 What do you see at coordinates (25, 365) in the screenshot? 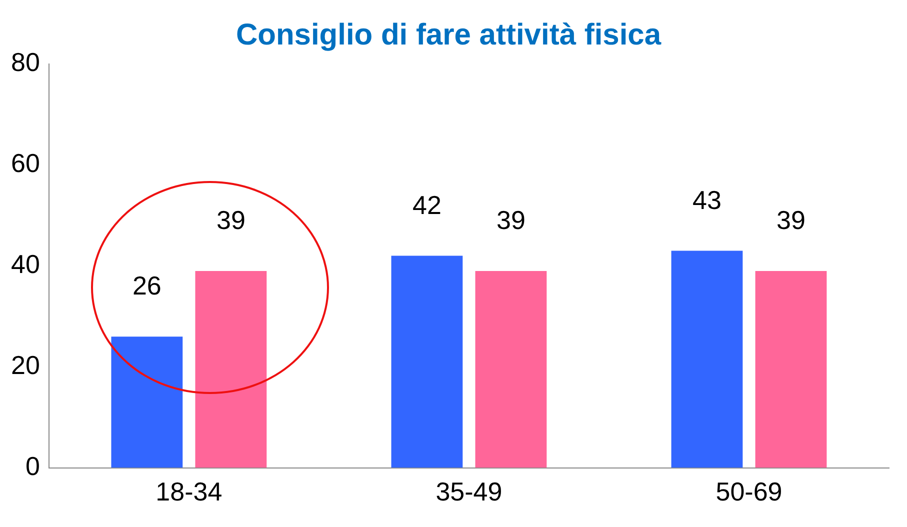
I see `y-tick-label: 20` at bounding box center [25, 365].